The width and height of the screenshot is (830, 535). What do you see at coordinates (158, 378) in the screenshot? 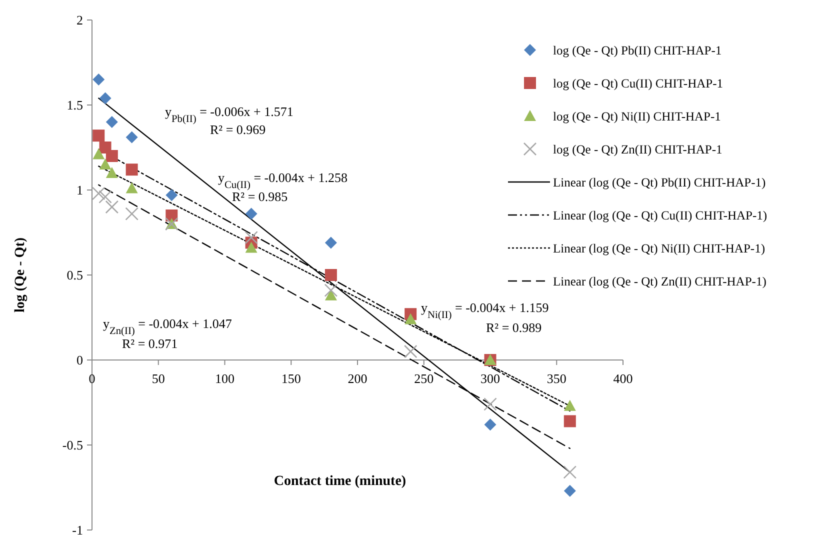
I see `x-tick-label: 50` at bounding box center [158, 378].